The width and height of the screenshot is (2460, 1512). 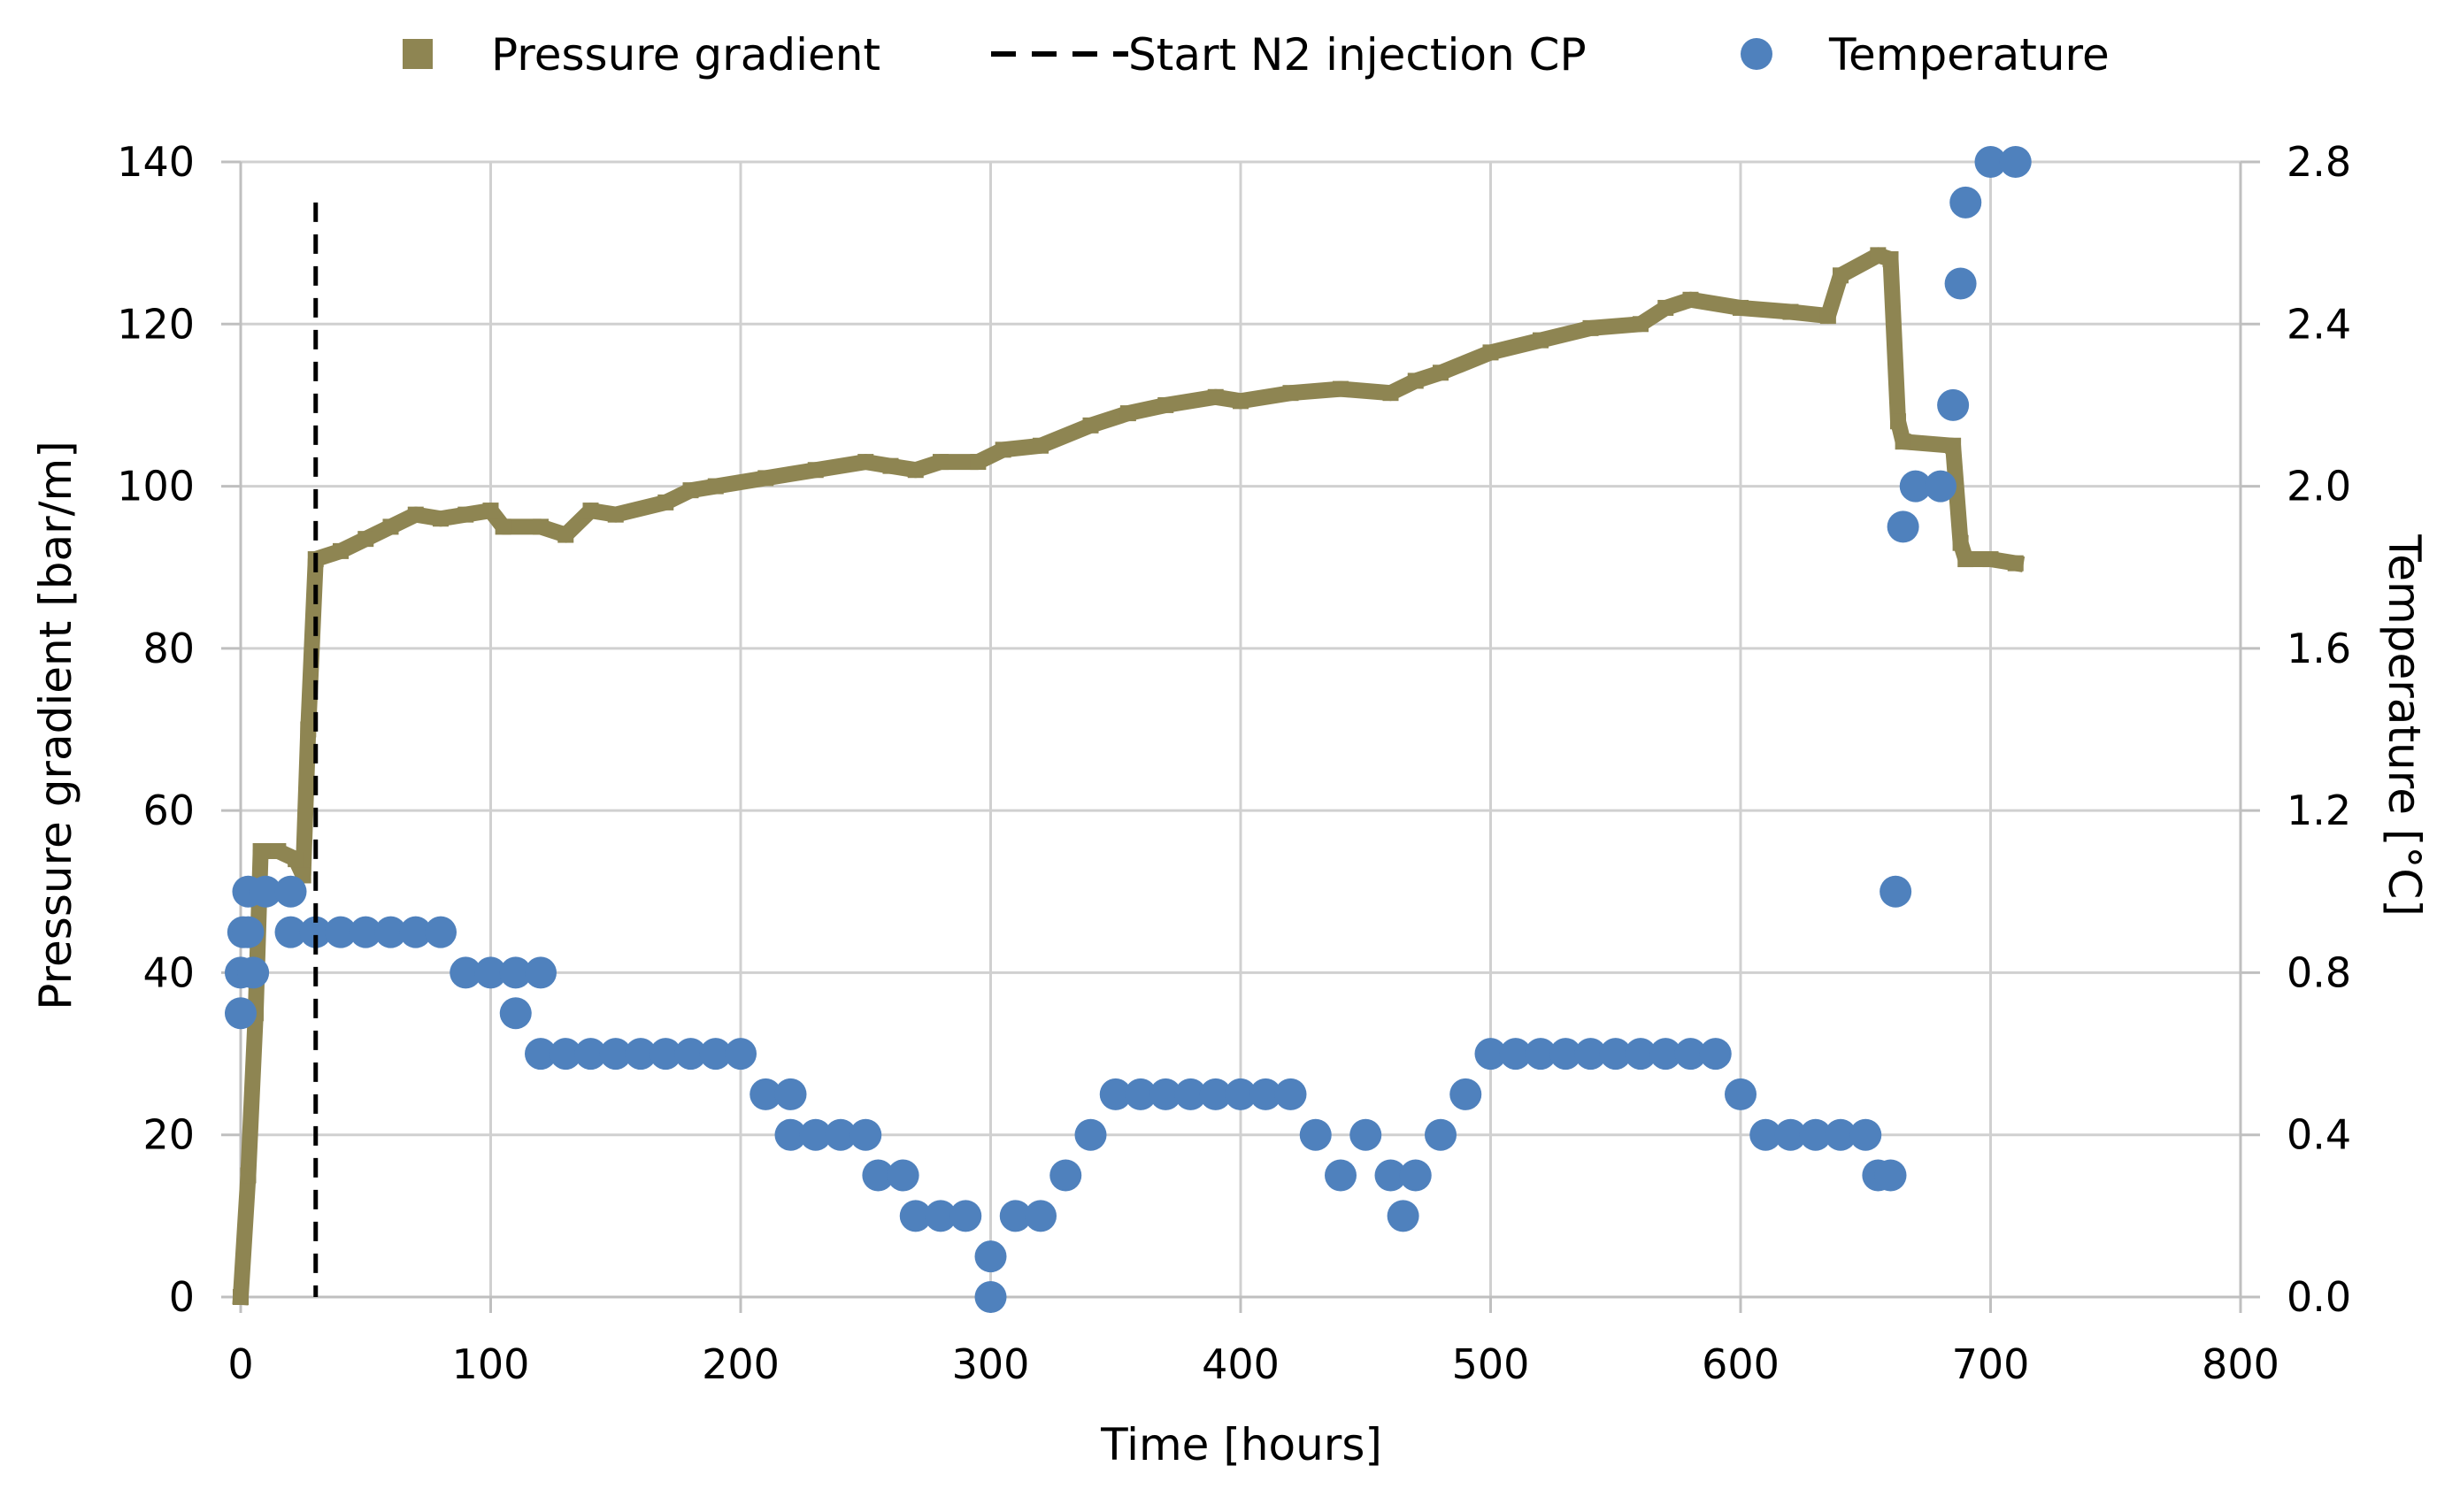 What do you see at coordinates (2319, 162) in the screenshot?
I see `y-right-tick-label: 2.8` at bounding box center [2319, 162].